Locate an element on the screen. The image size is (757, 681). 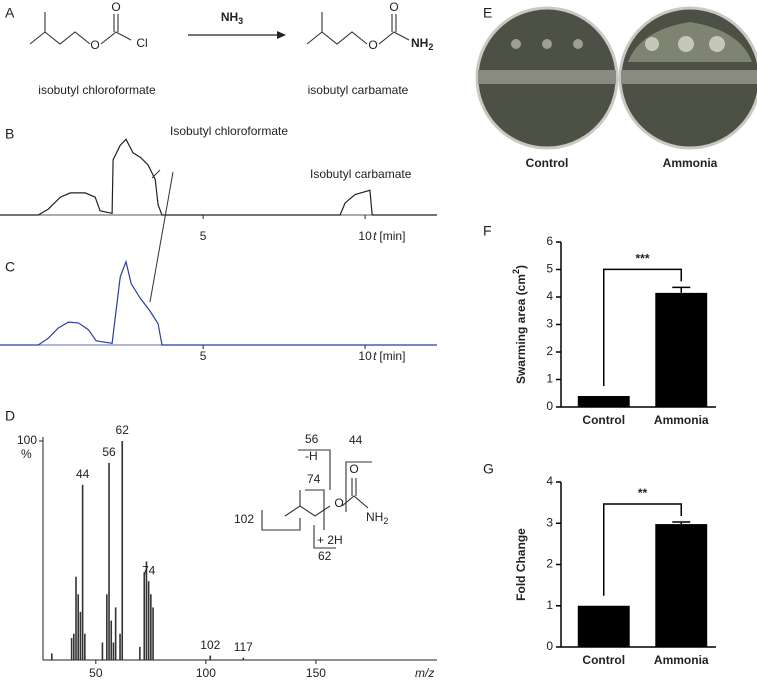
reactant-name: isobutyl chloroformate is located at coordinates (97, 90).